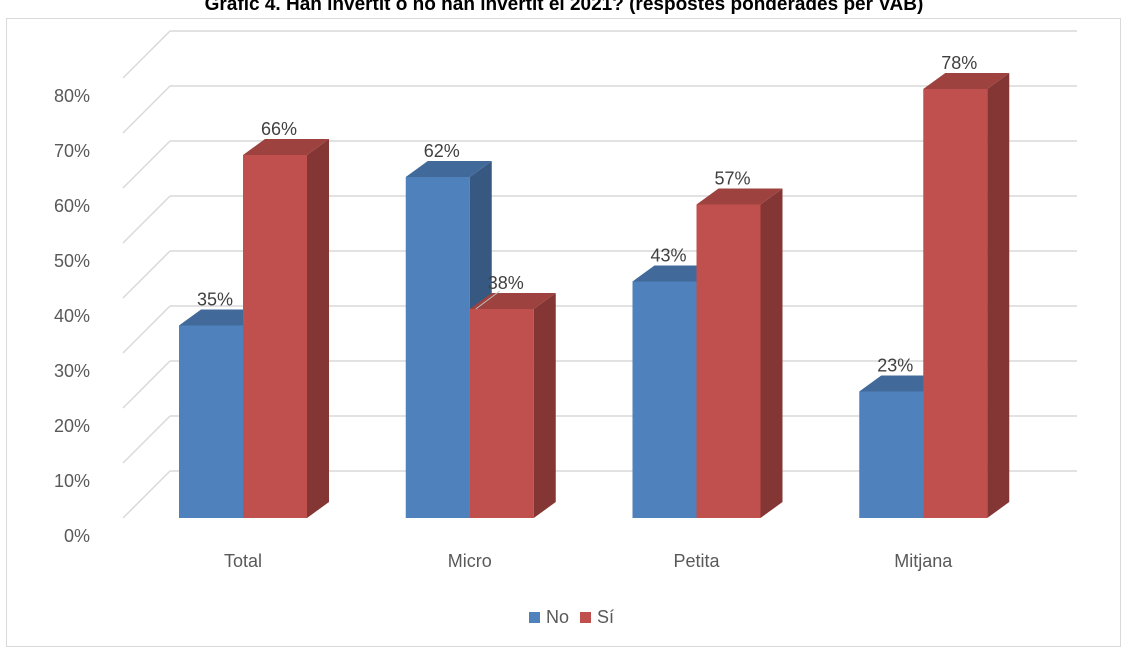  Describe the element at coordinates (72, 96) in the screenshot. I see `y-tick-label: 80%` at that location.